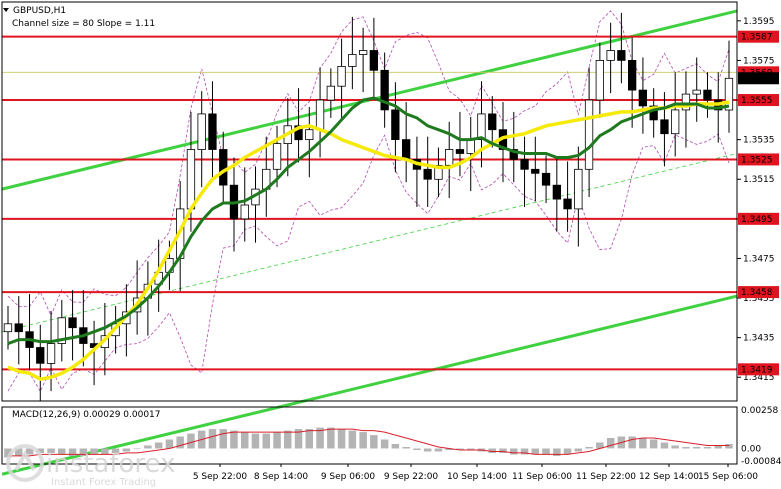  I want to click on time-tick-label: 9 Sep 06:00, so click(348, 477).